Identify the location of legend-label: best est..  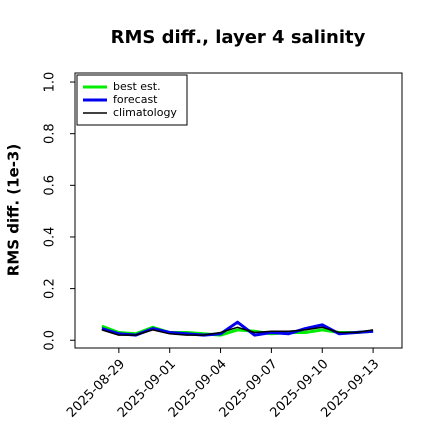
(137, 86).